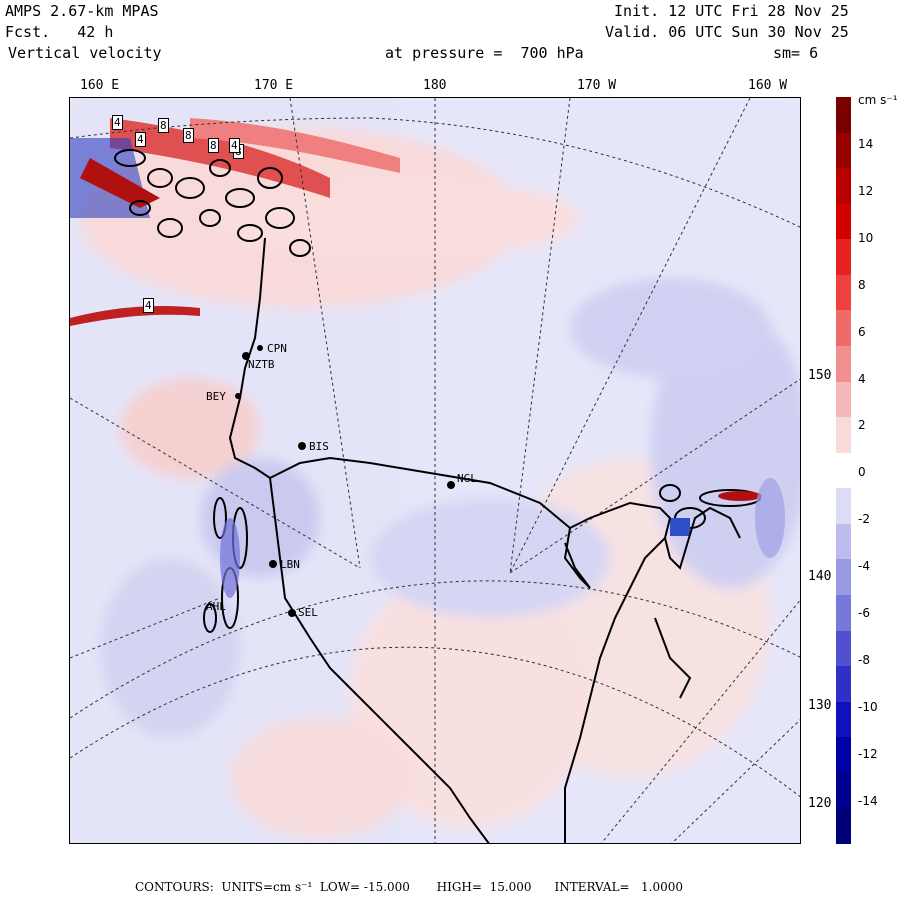 The image size is (900, 900). Describe the element at coordinates (502, 538) in the screenshot. I see `east-cells` at that location.